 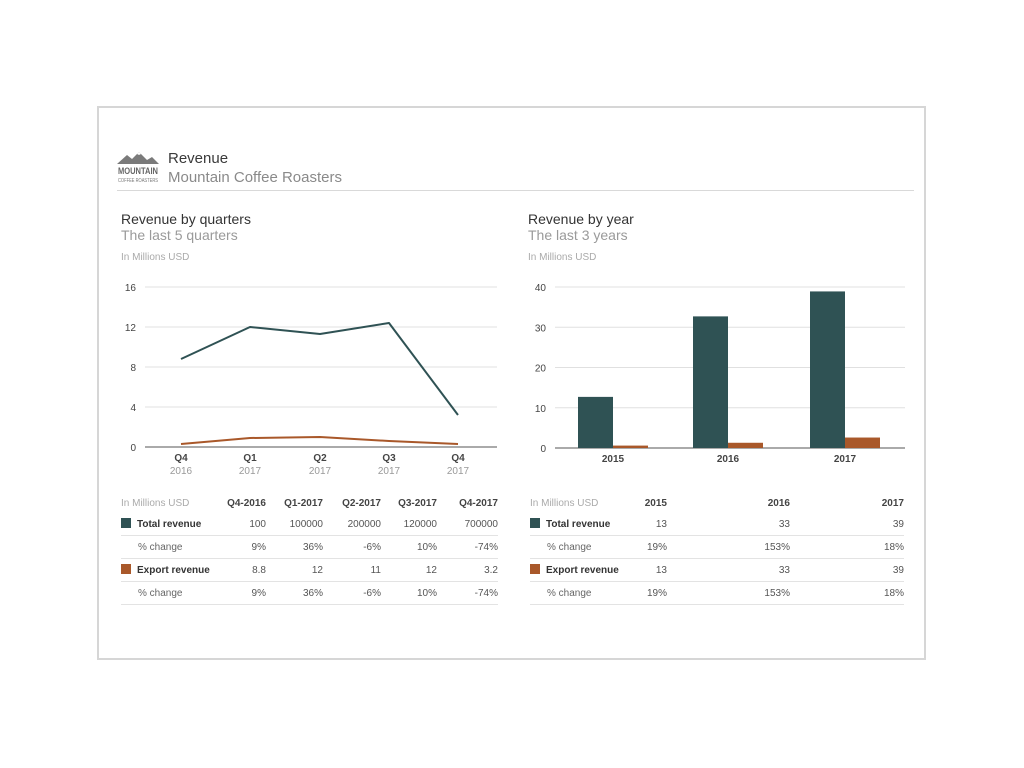 What do you see at coordinates (541, 409) in the screenshot?
I see `y-tick-label: 10` at bounding box center [541, 409].